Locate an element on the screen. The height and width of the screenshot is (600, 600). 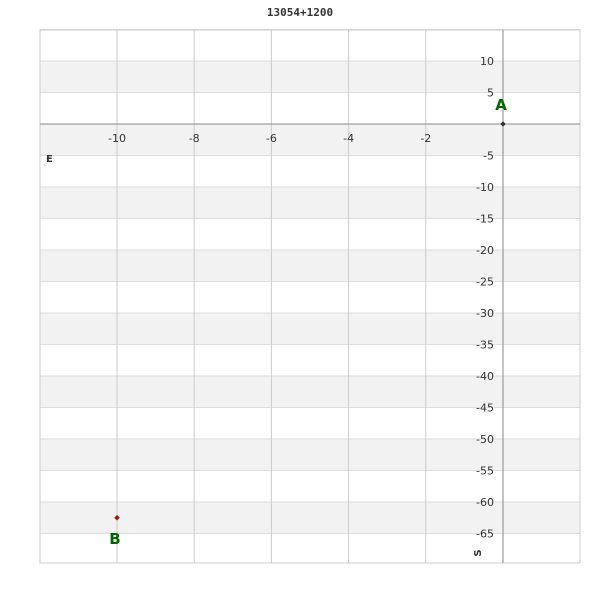
chart-title: 13054+1200 is located at coordinates (300, 12).